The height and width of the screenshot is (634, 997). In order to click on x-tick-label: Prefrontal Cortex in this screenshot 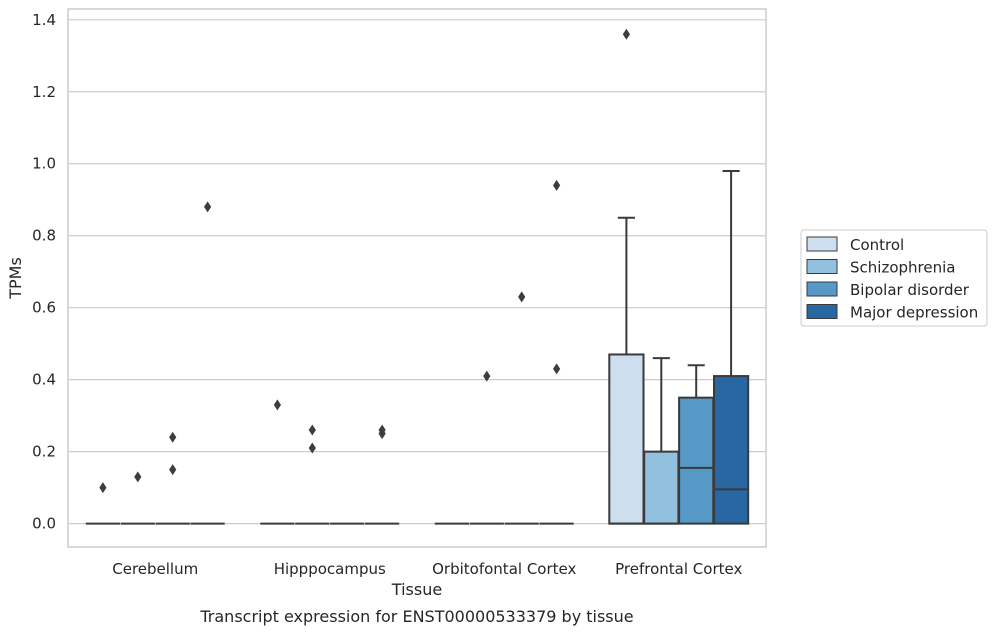, I will do `click(678, 569)`.